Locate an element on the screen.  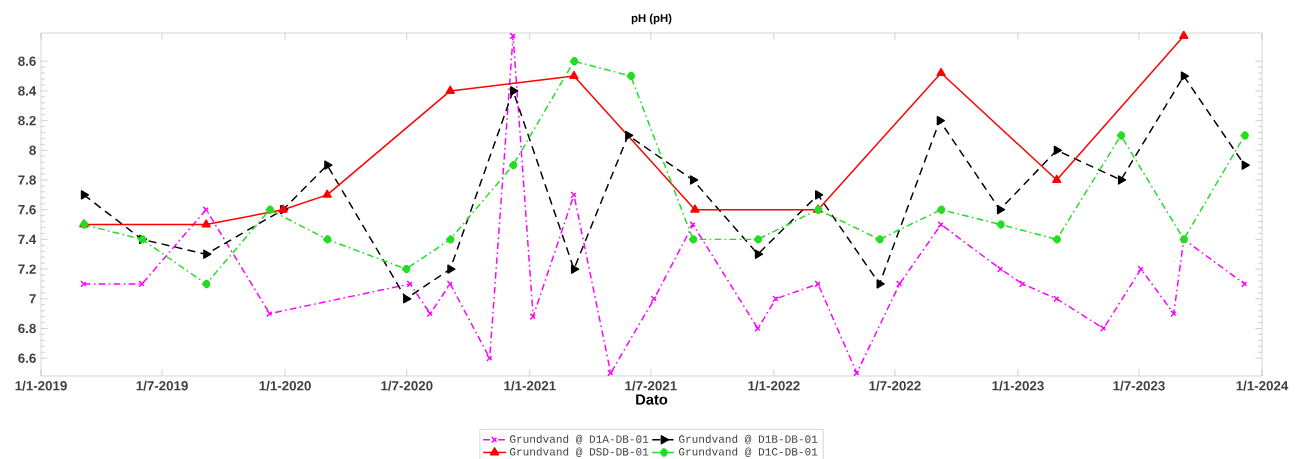
chart-title: pH (pH) is located at coordinates (651, 19).